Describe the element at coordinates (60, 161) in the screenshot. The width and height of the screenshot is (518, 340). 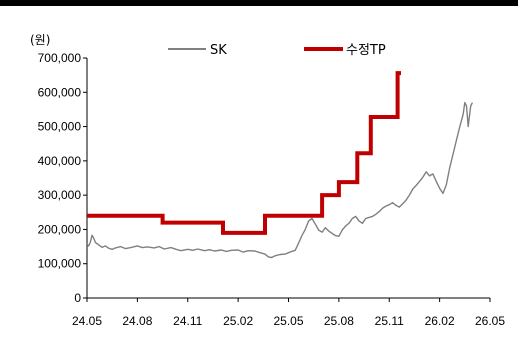
I see `y-tick-label: 400,000` at that location.